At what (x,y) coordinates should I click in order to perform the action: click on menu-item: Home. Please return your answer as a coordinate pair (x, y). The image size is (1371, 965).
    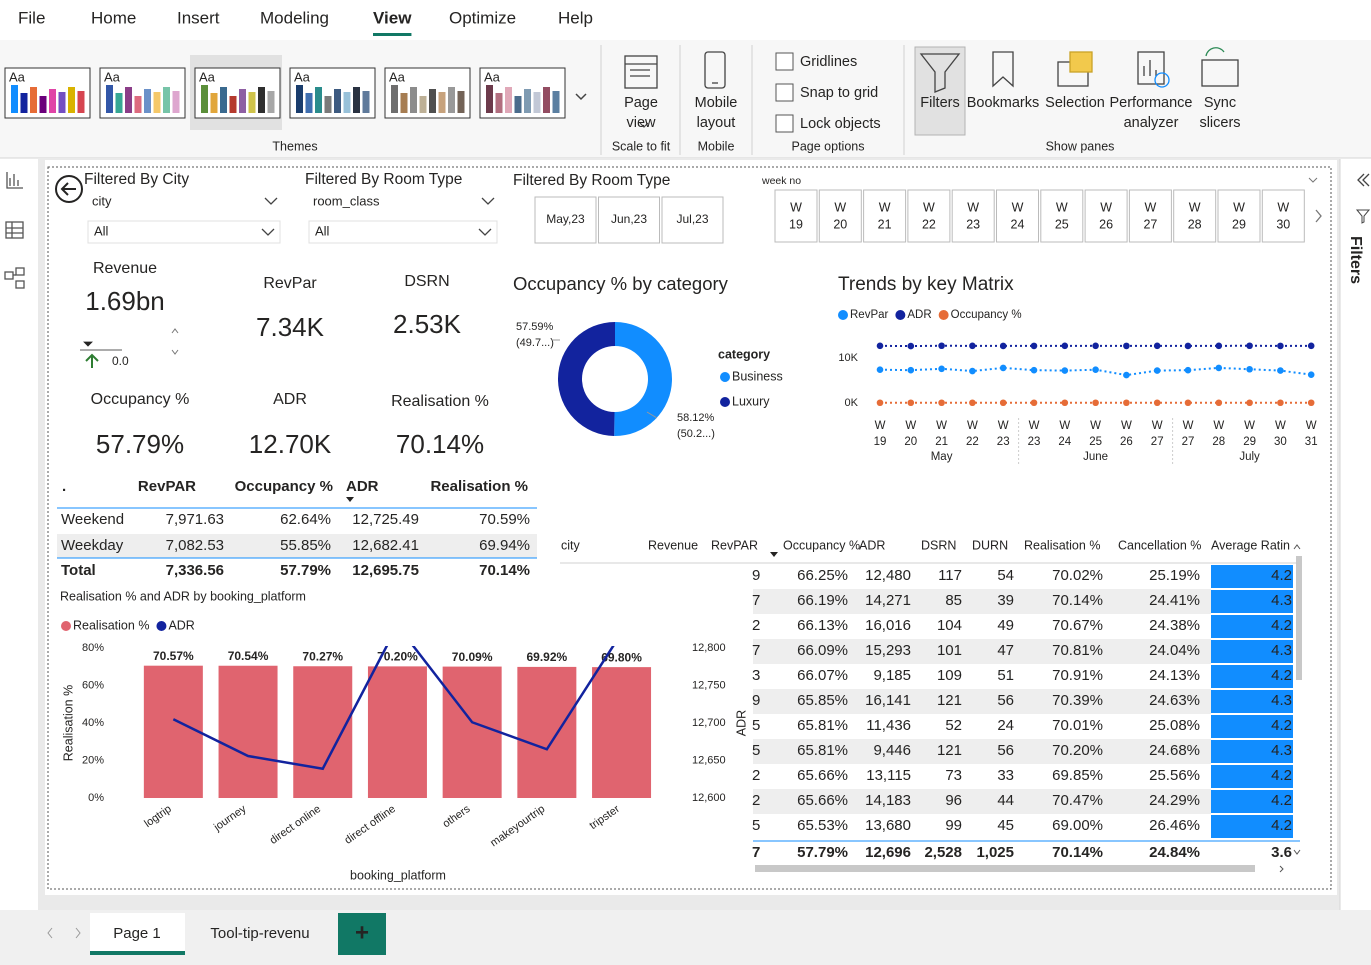
    Looking at the image, I should click on (113, 17).